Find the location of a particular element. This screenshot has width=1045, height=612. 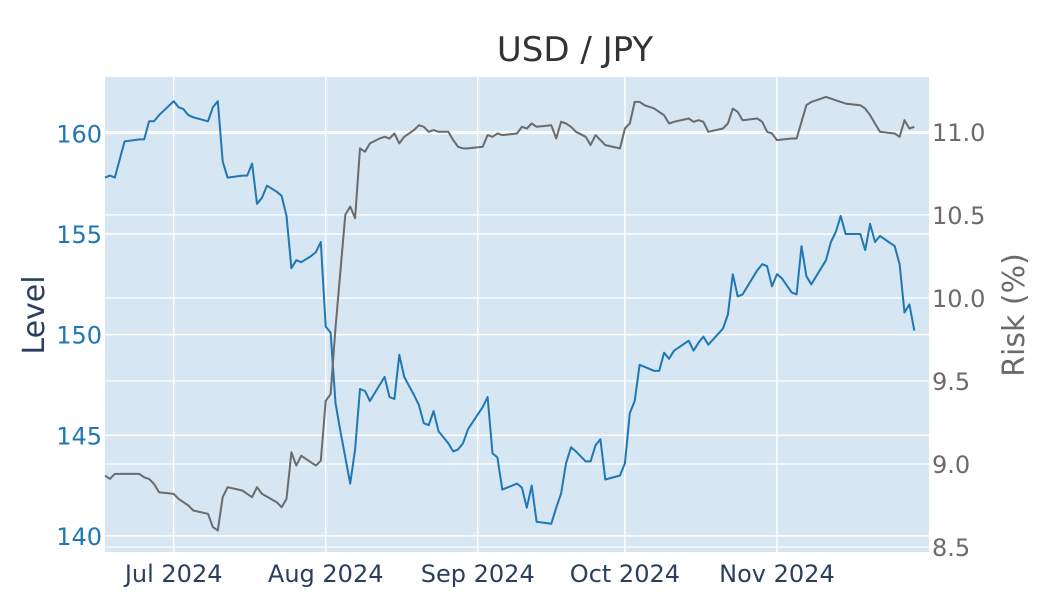

x-tick-label: Sep 2024 is located at coordinates (478, 574).